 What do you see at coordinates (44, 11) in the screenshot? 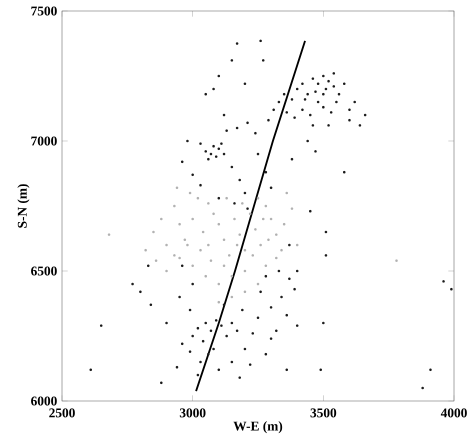
I see `y-tick-label: 7500` at bounding box center [44, 11].